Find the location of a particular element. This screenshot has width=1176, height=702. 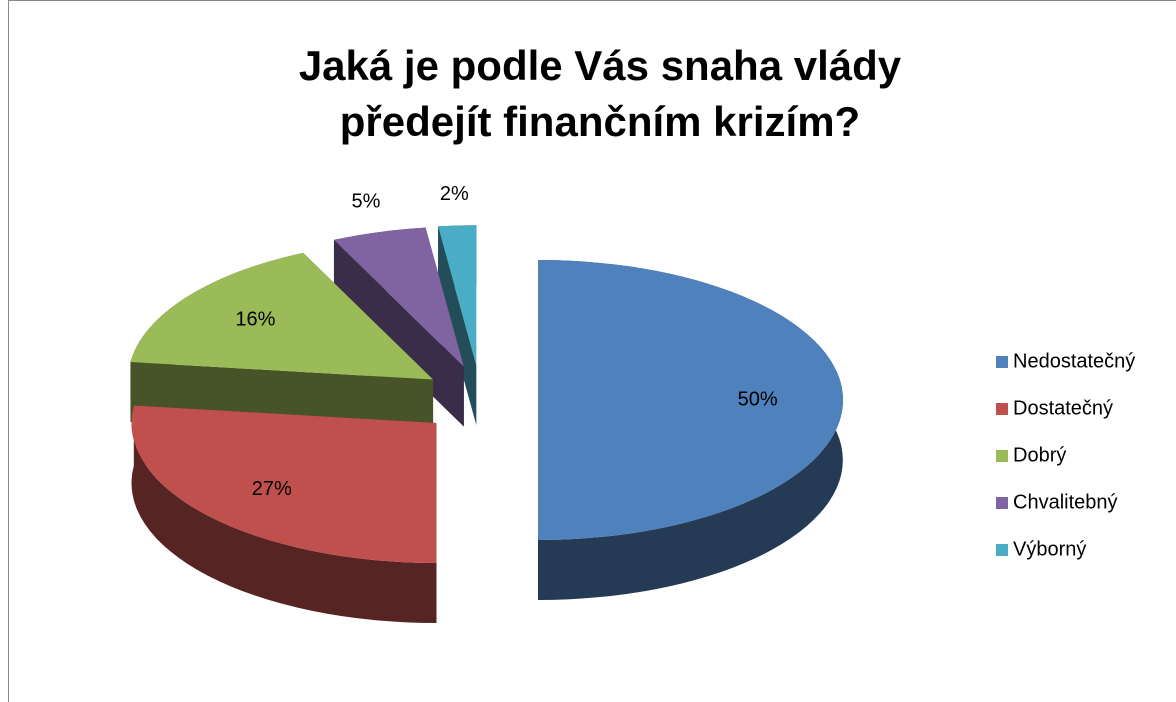

slice-side is located at coordinates (284, 514).